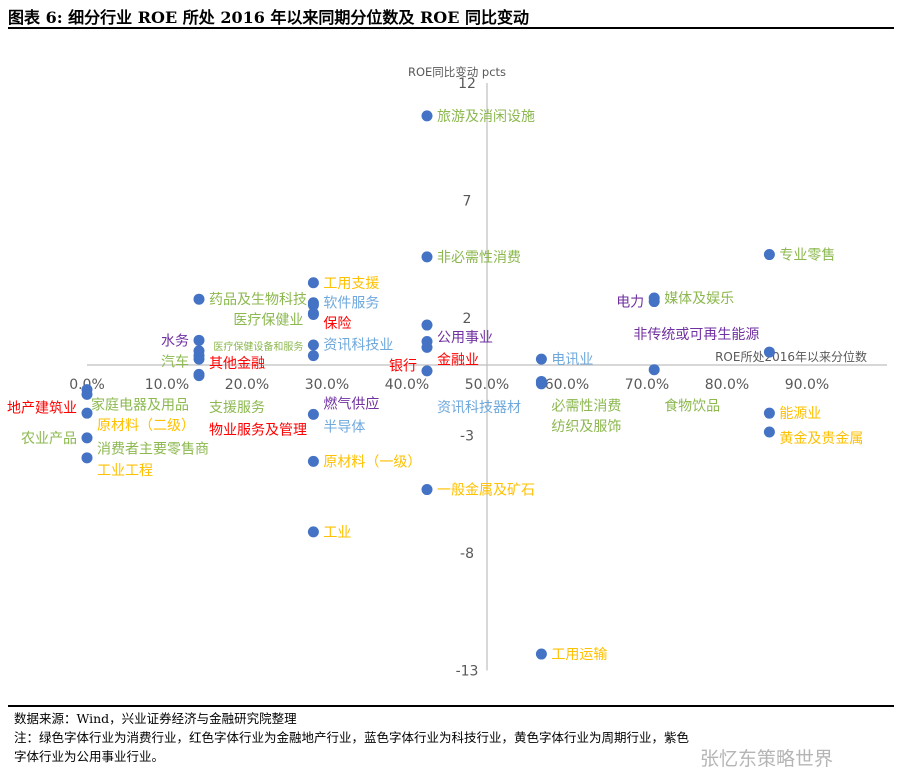 The width and height of the screenshot is (908, 771). What do you see at coordinates (800, 414) in the screenshot?
I see `data-label: 能源业` at bounding box center [800, 414].